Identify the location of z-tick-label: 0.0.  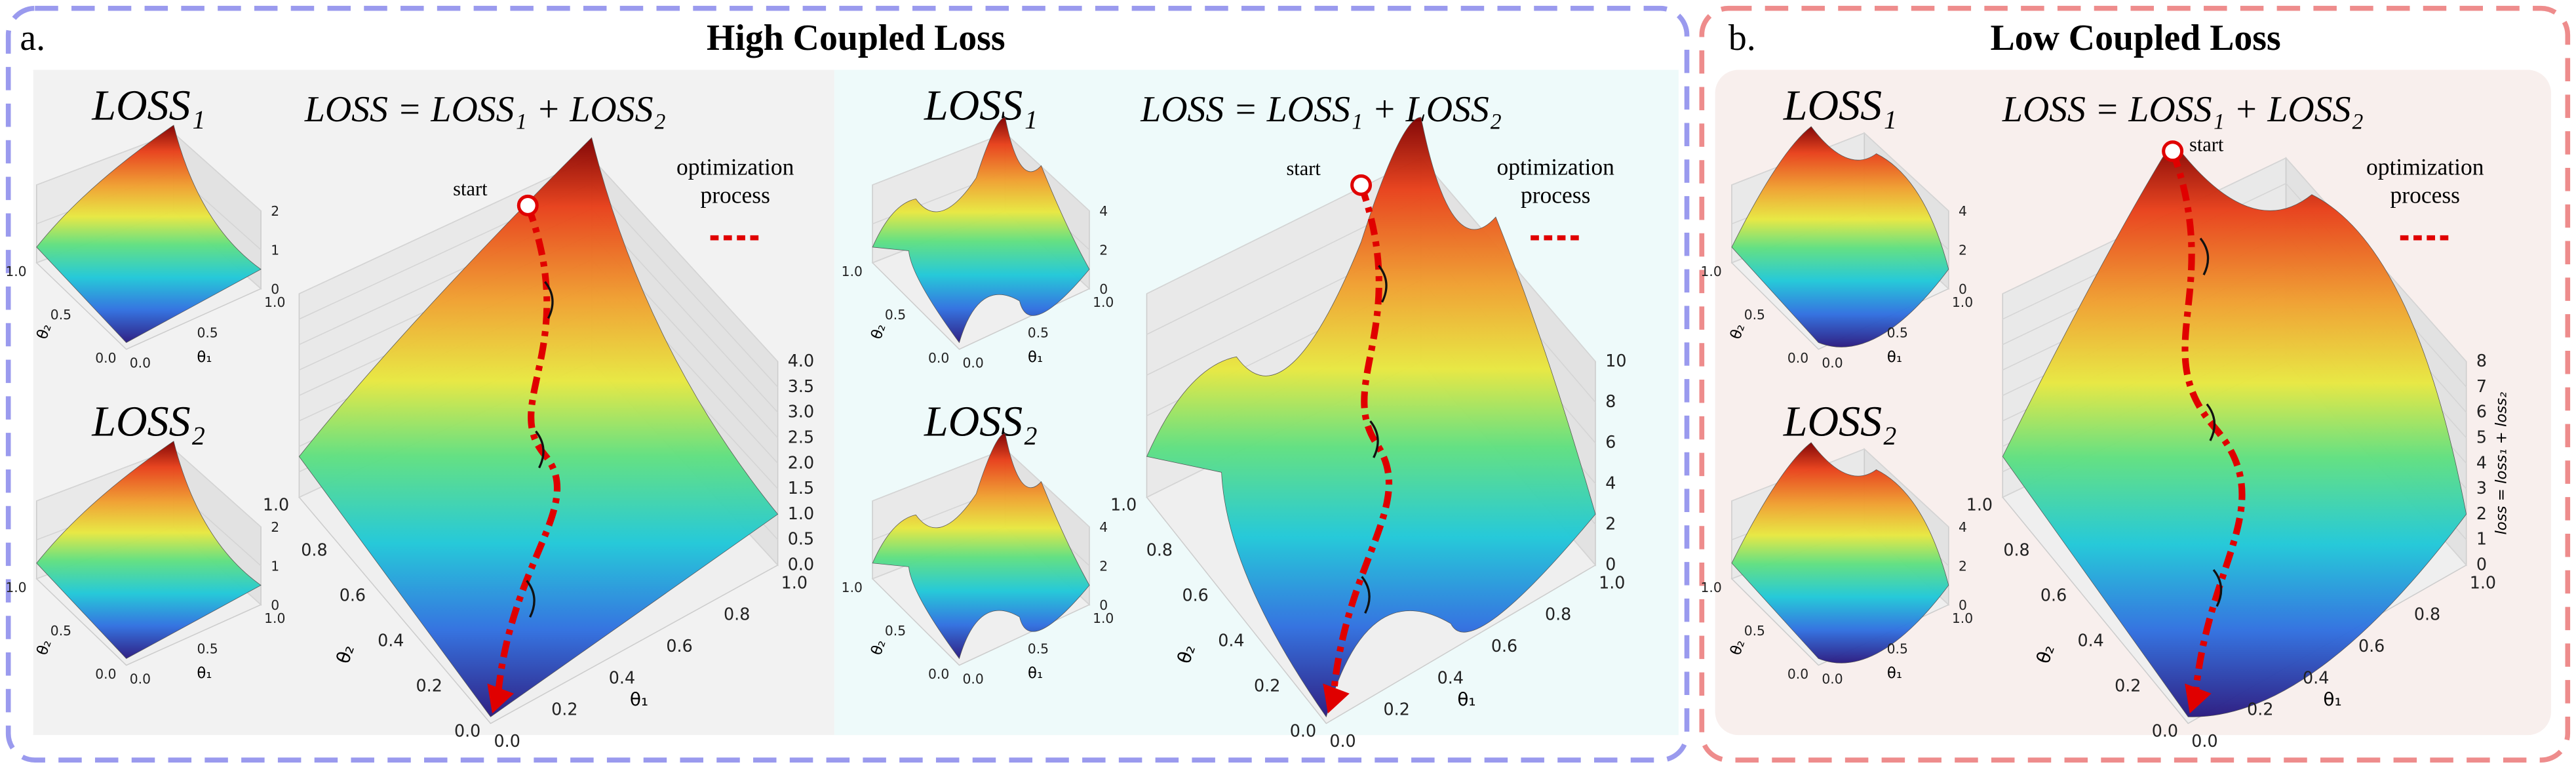
(801, 564).